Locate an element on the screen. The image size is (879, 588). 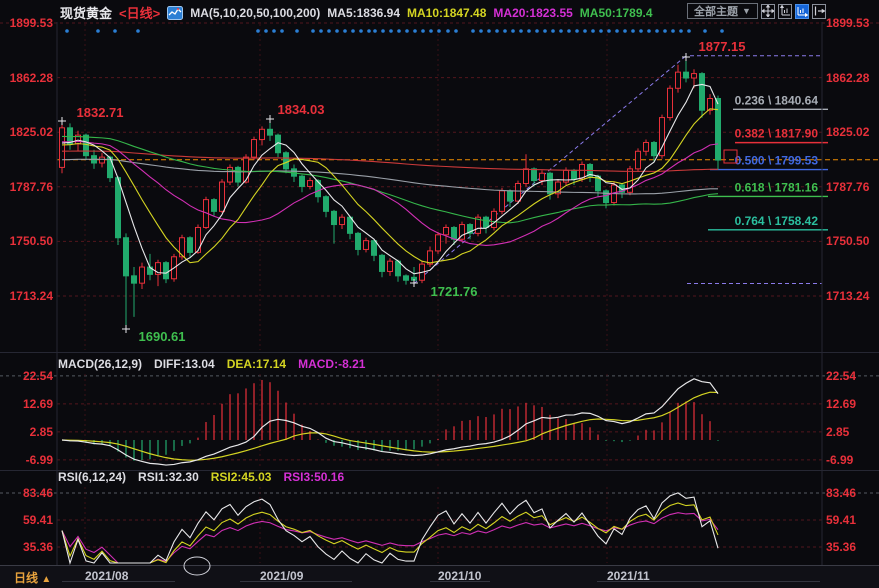
macd-dea-line is located at coordinates (390, 426).